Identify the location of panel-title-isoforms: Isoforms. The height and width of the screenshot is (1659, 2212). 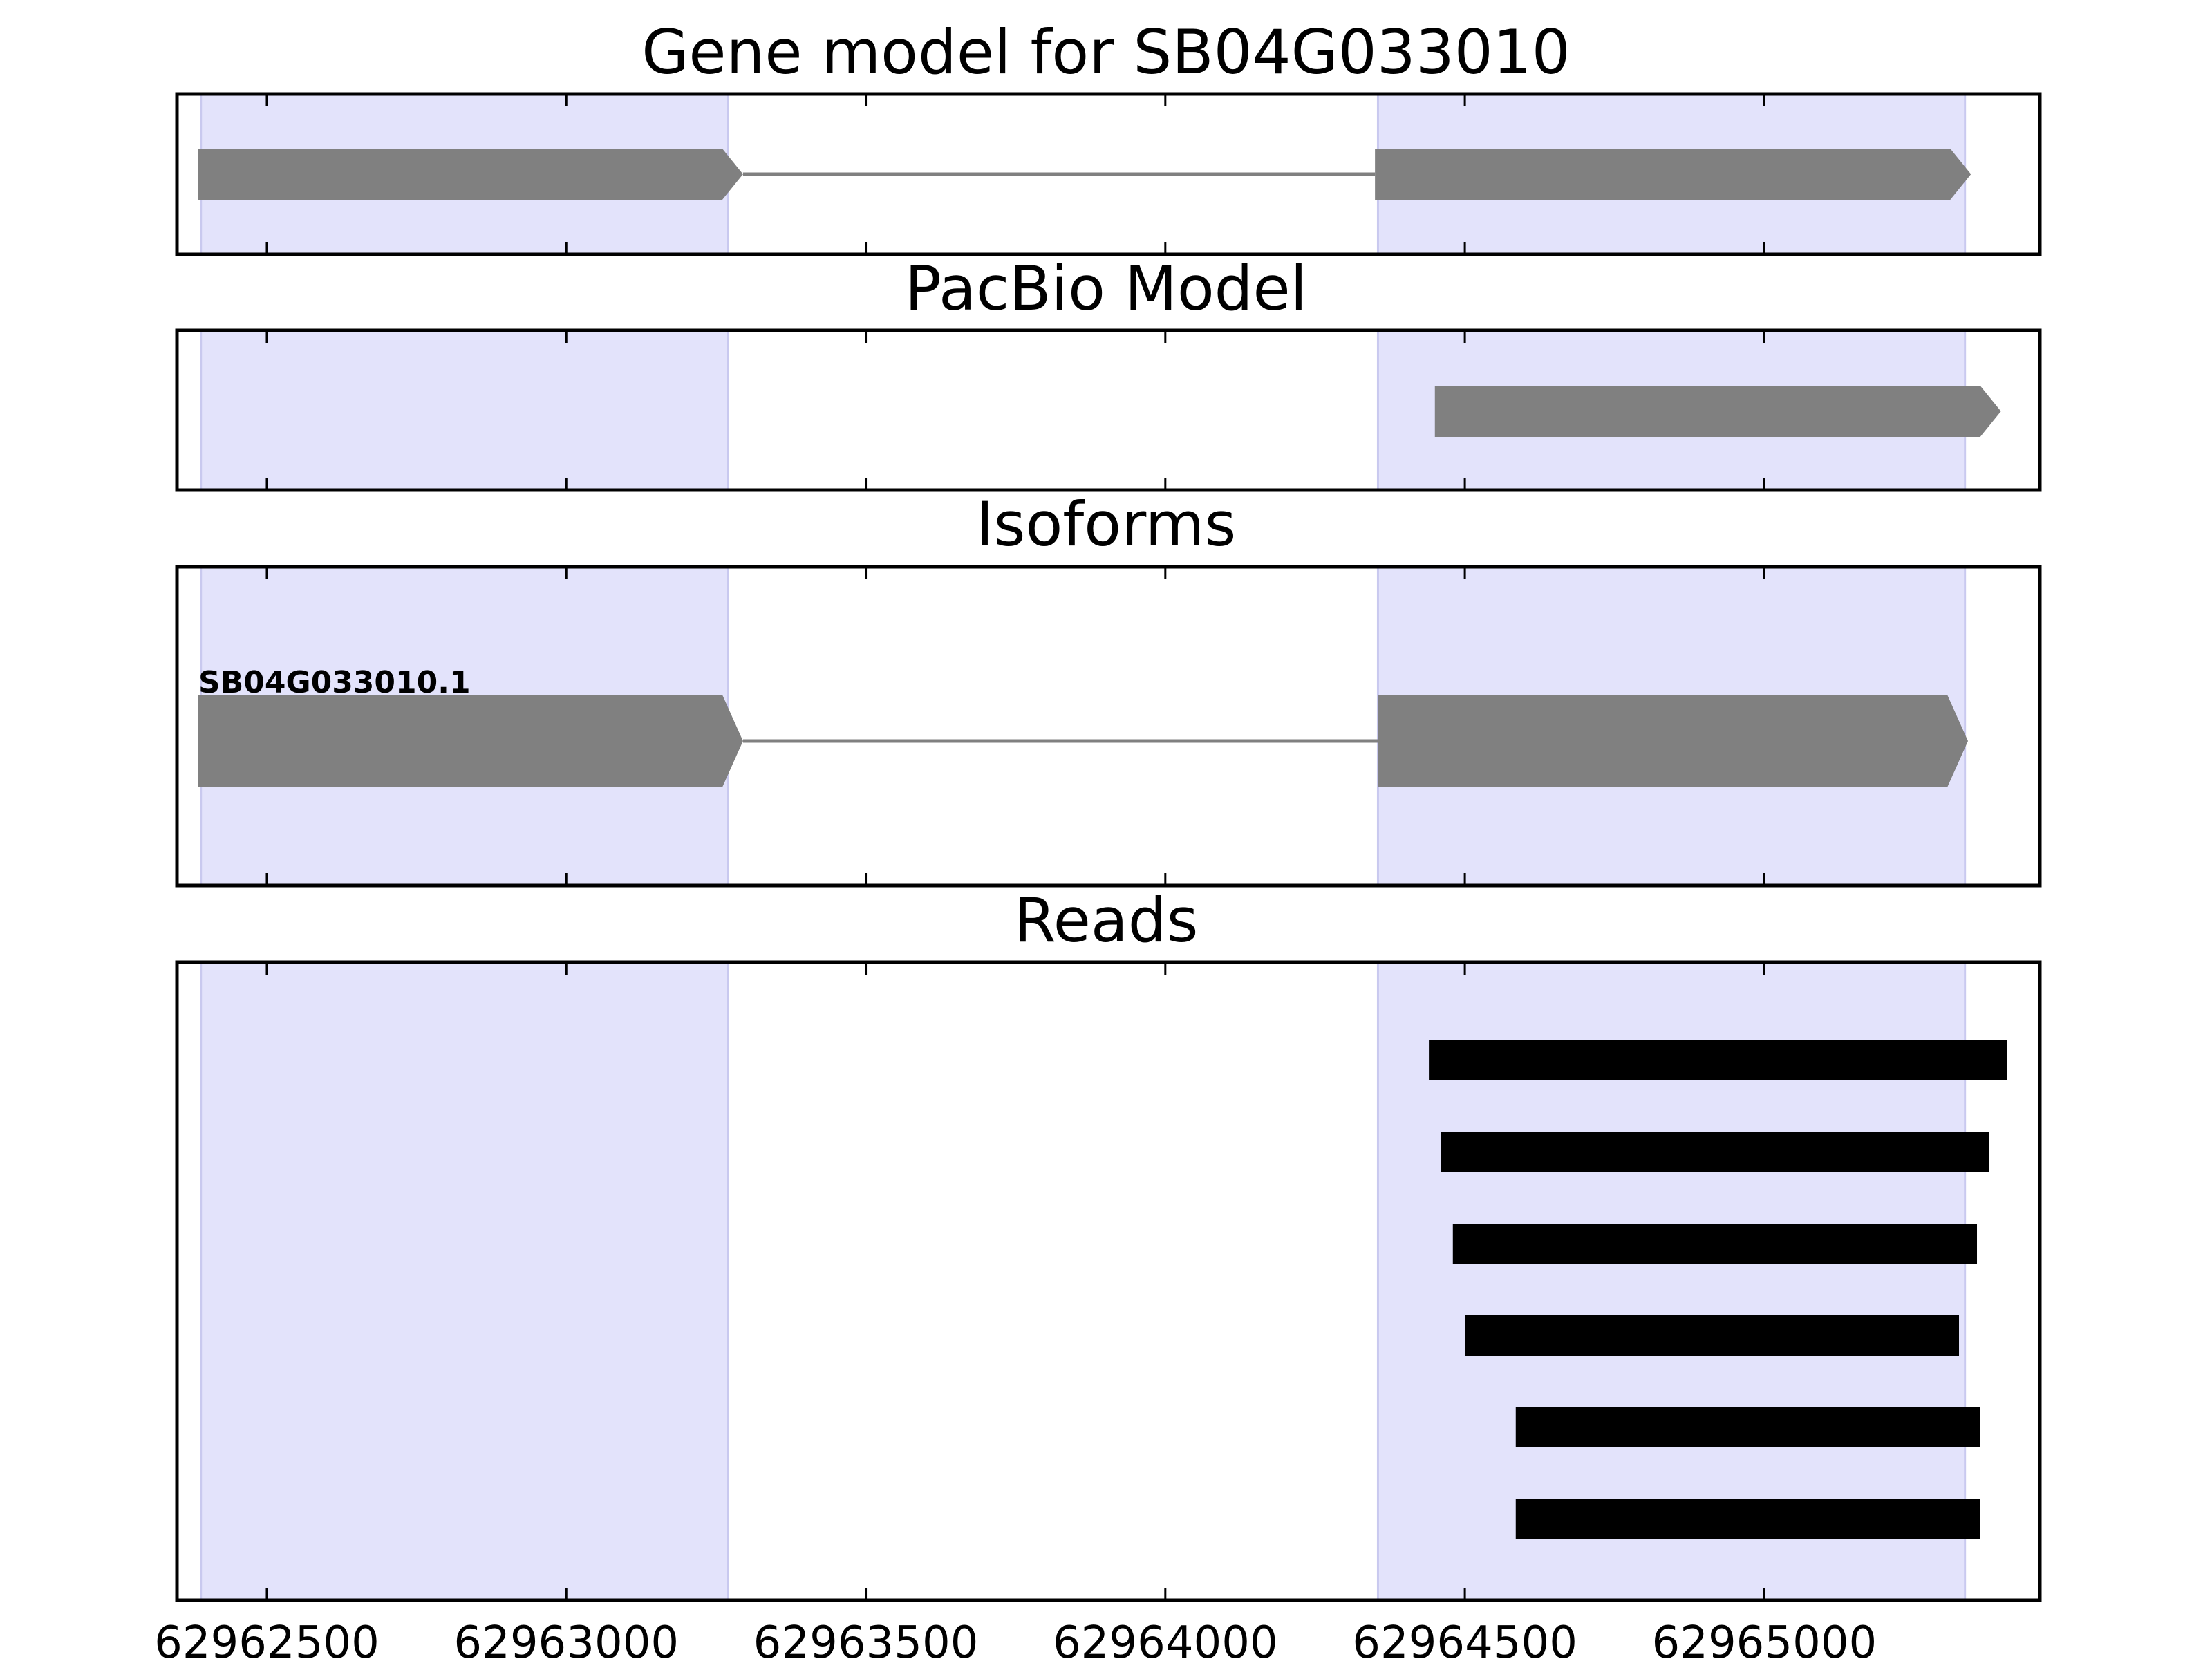
(1106, 524).